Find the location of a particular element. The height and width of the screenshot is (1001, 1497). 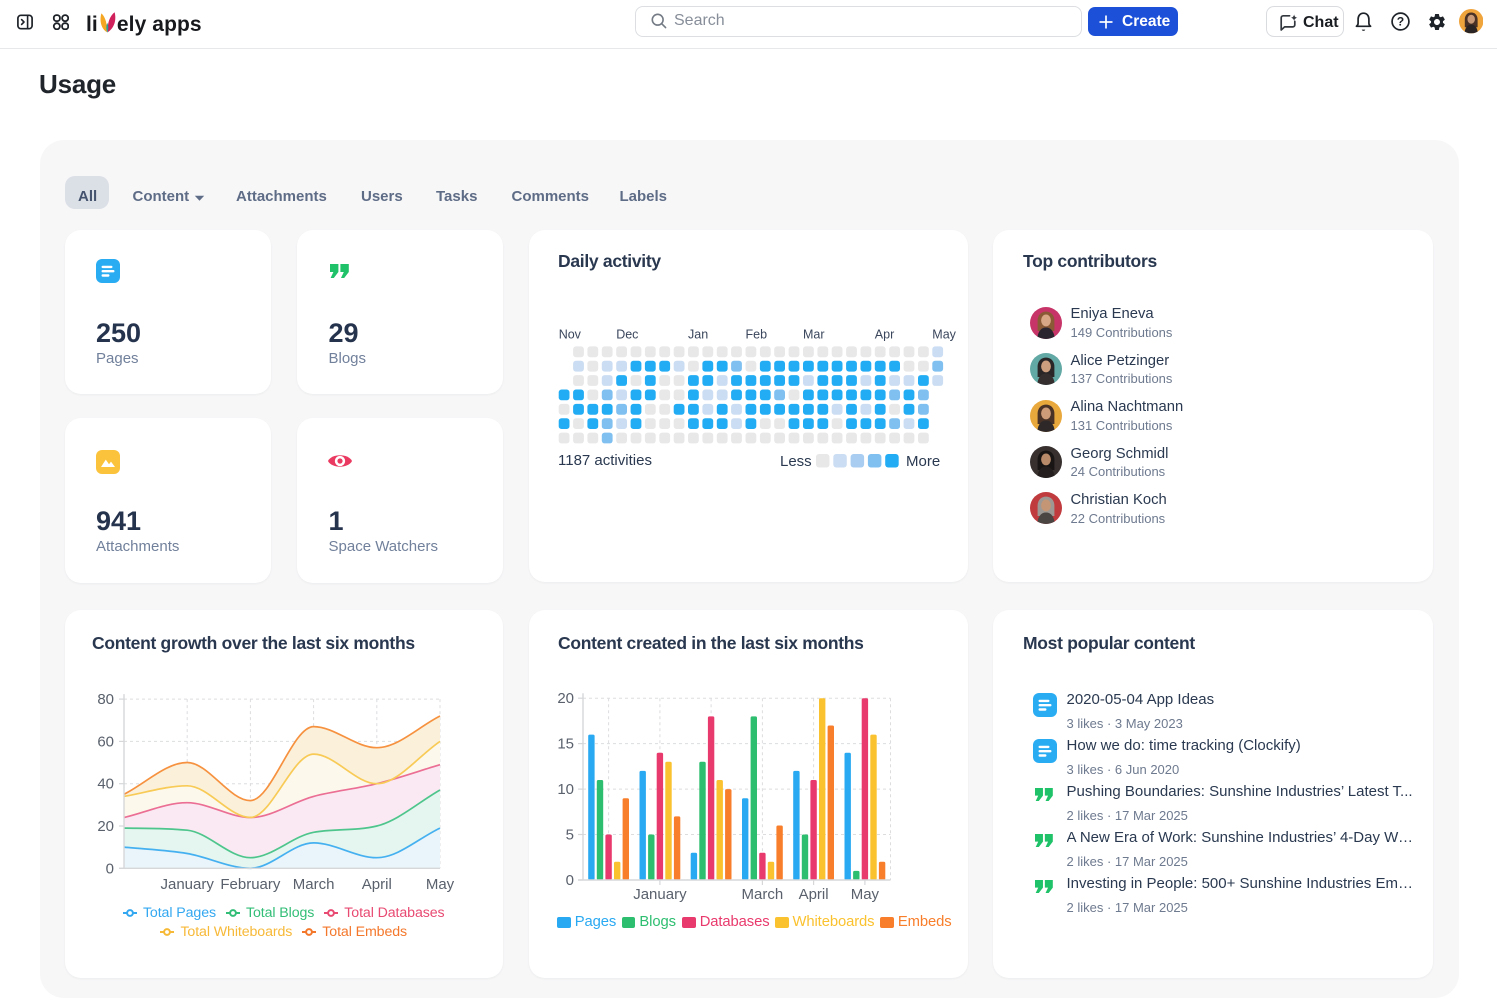

svg-text: Feb is located at coordinates (757, 335).